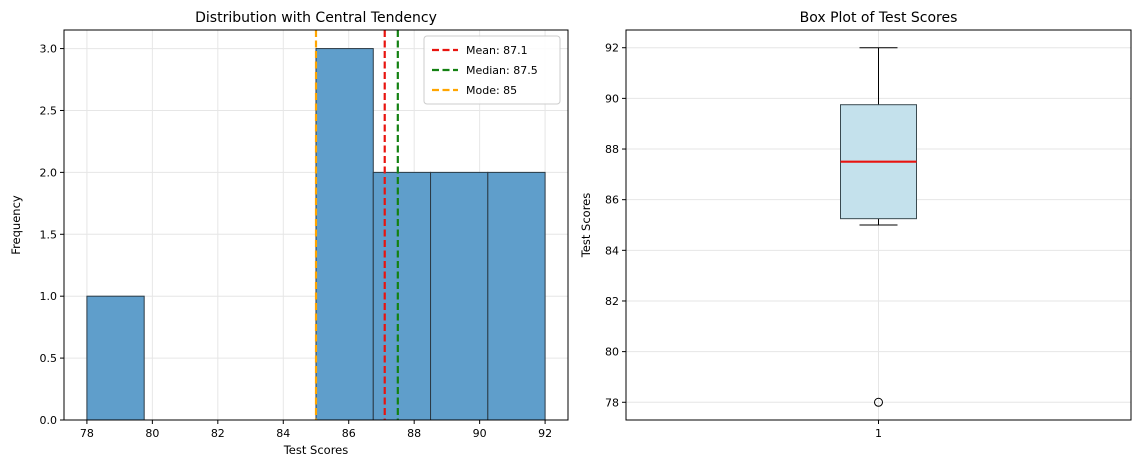  I want to click on y-tick-label: 1.0, so click(49, 296).